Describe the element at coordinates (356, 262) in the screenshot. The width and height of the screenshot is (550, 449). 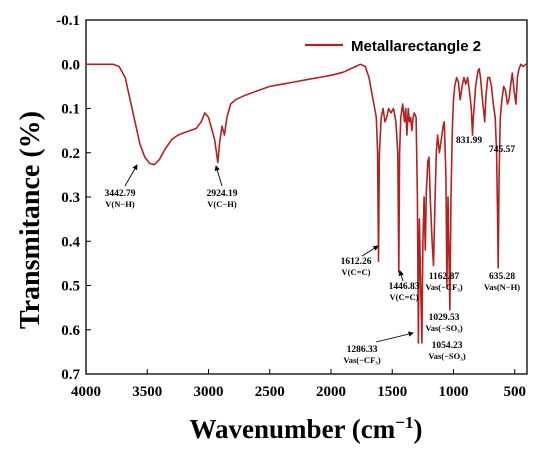
I see `peak-label: 1612.26` at that location.